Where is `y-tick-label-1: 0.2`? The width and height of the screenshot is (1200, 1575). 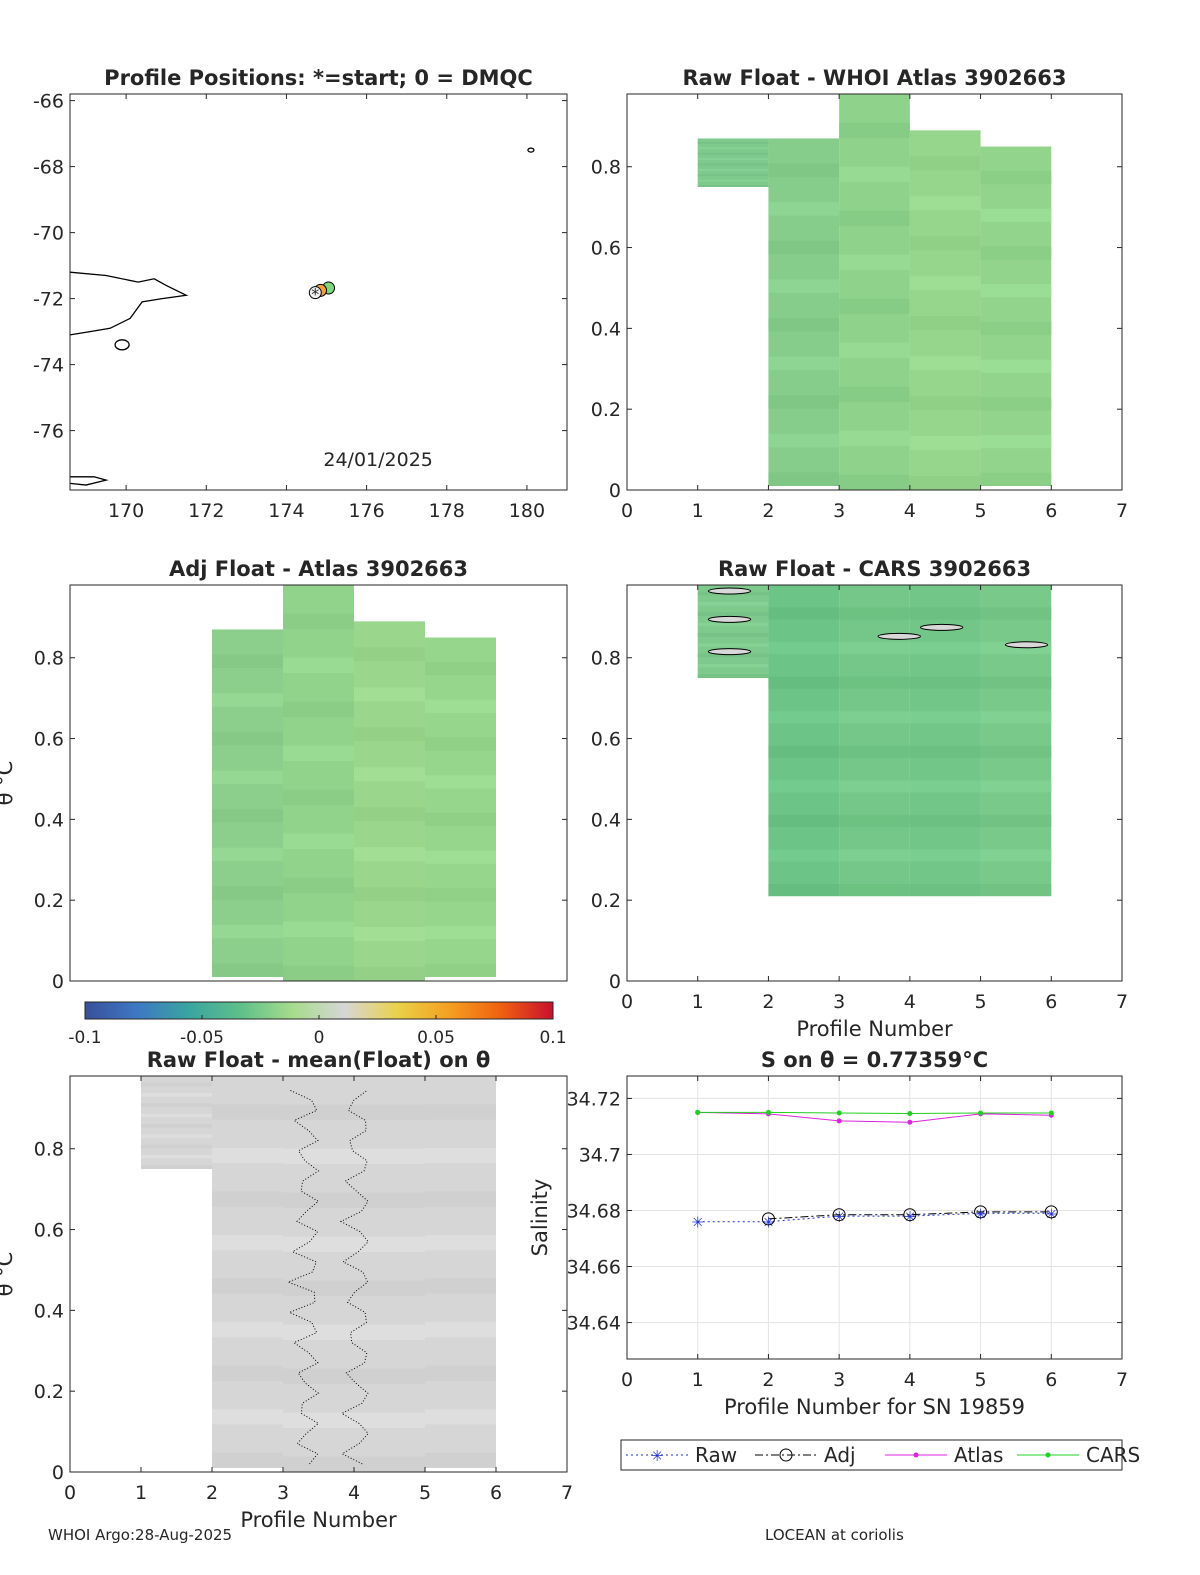 y-tick-label-1: 0.2 is located at coordinates (606, 410).